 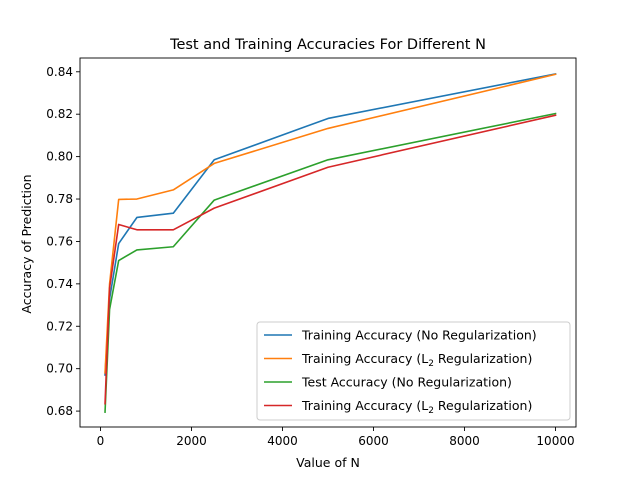 I want to click on y-tick-label: 0.70, so click(x=59, y=369).